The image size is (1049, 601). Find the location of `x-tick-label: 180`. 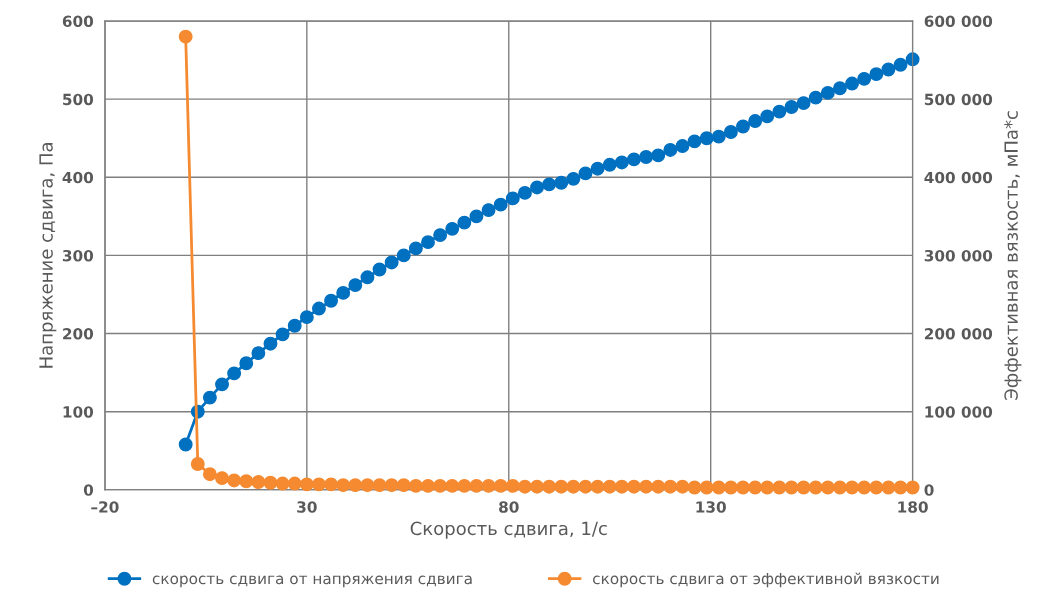

x-tick-label: 180 is located at coordinates (913, 507).